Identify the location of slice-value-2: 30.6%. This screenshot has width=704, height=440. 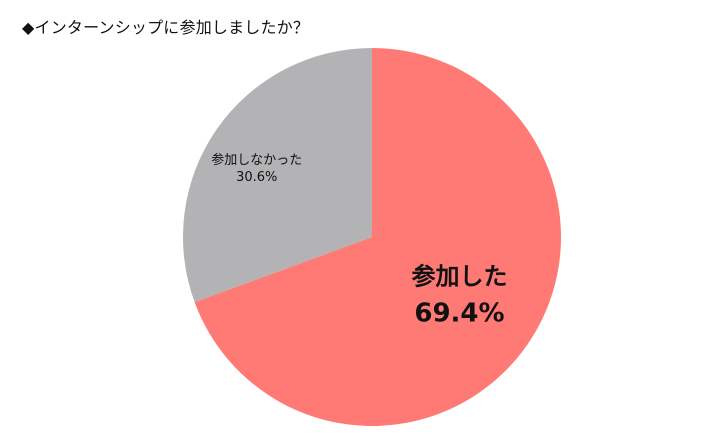
(256, 177).